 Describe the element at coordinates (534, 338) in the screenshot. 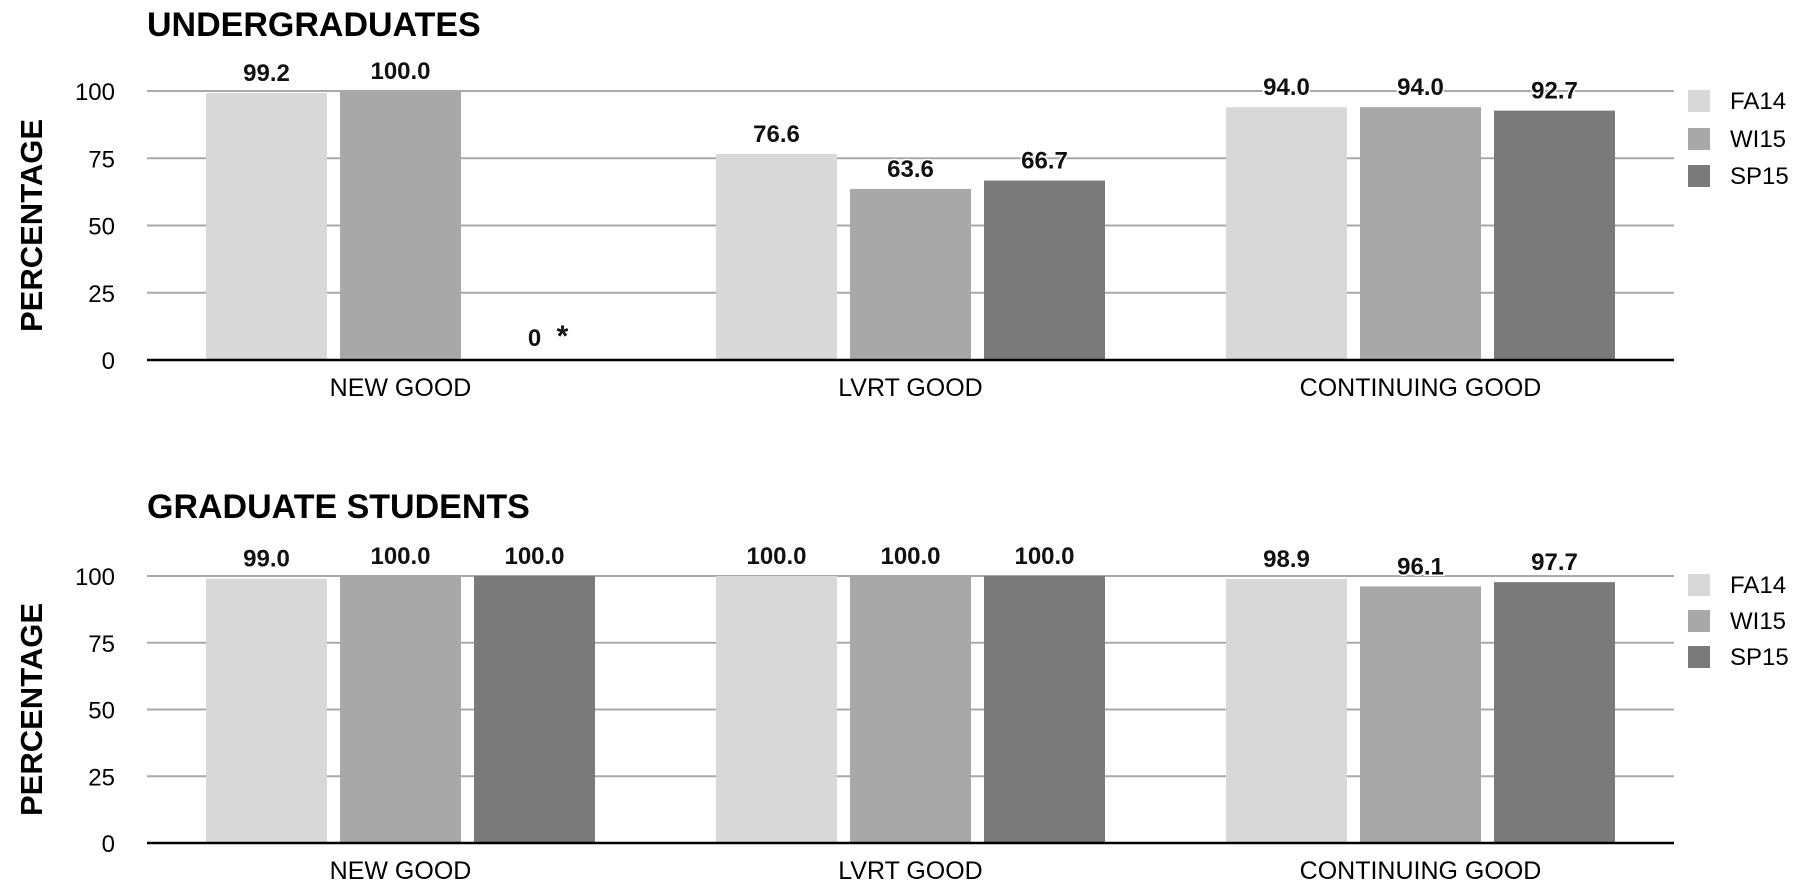

I see `data-label: 0` at that location.